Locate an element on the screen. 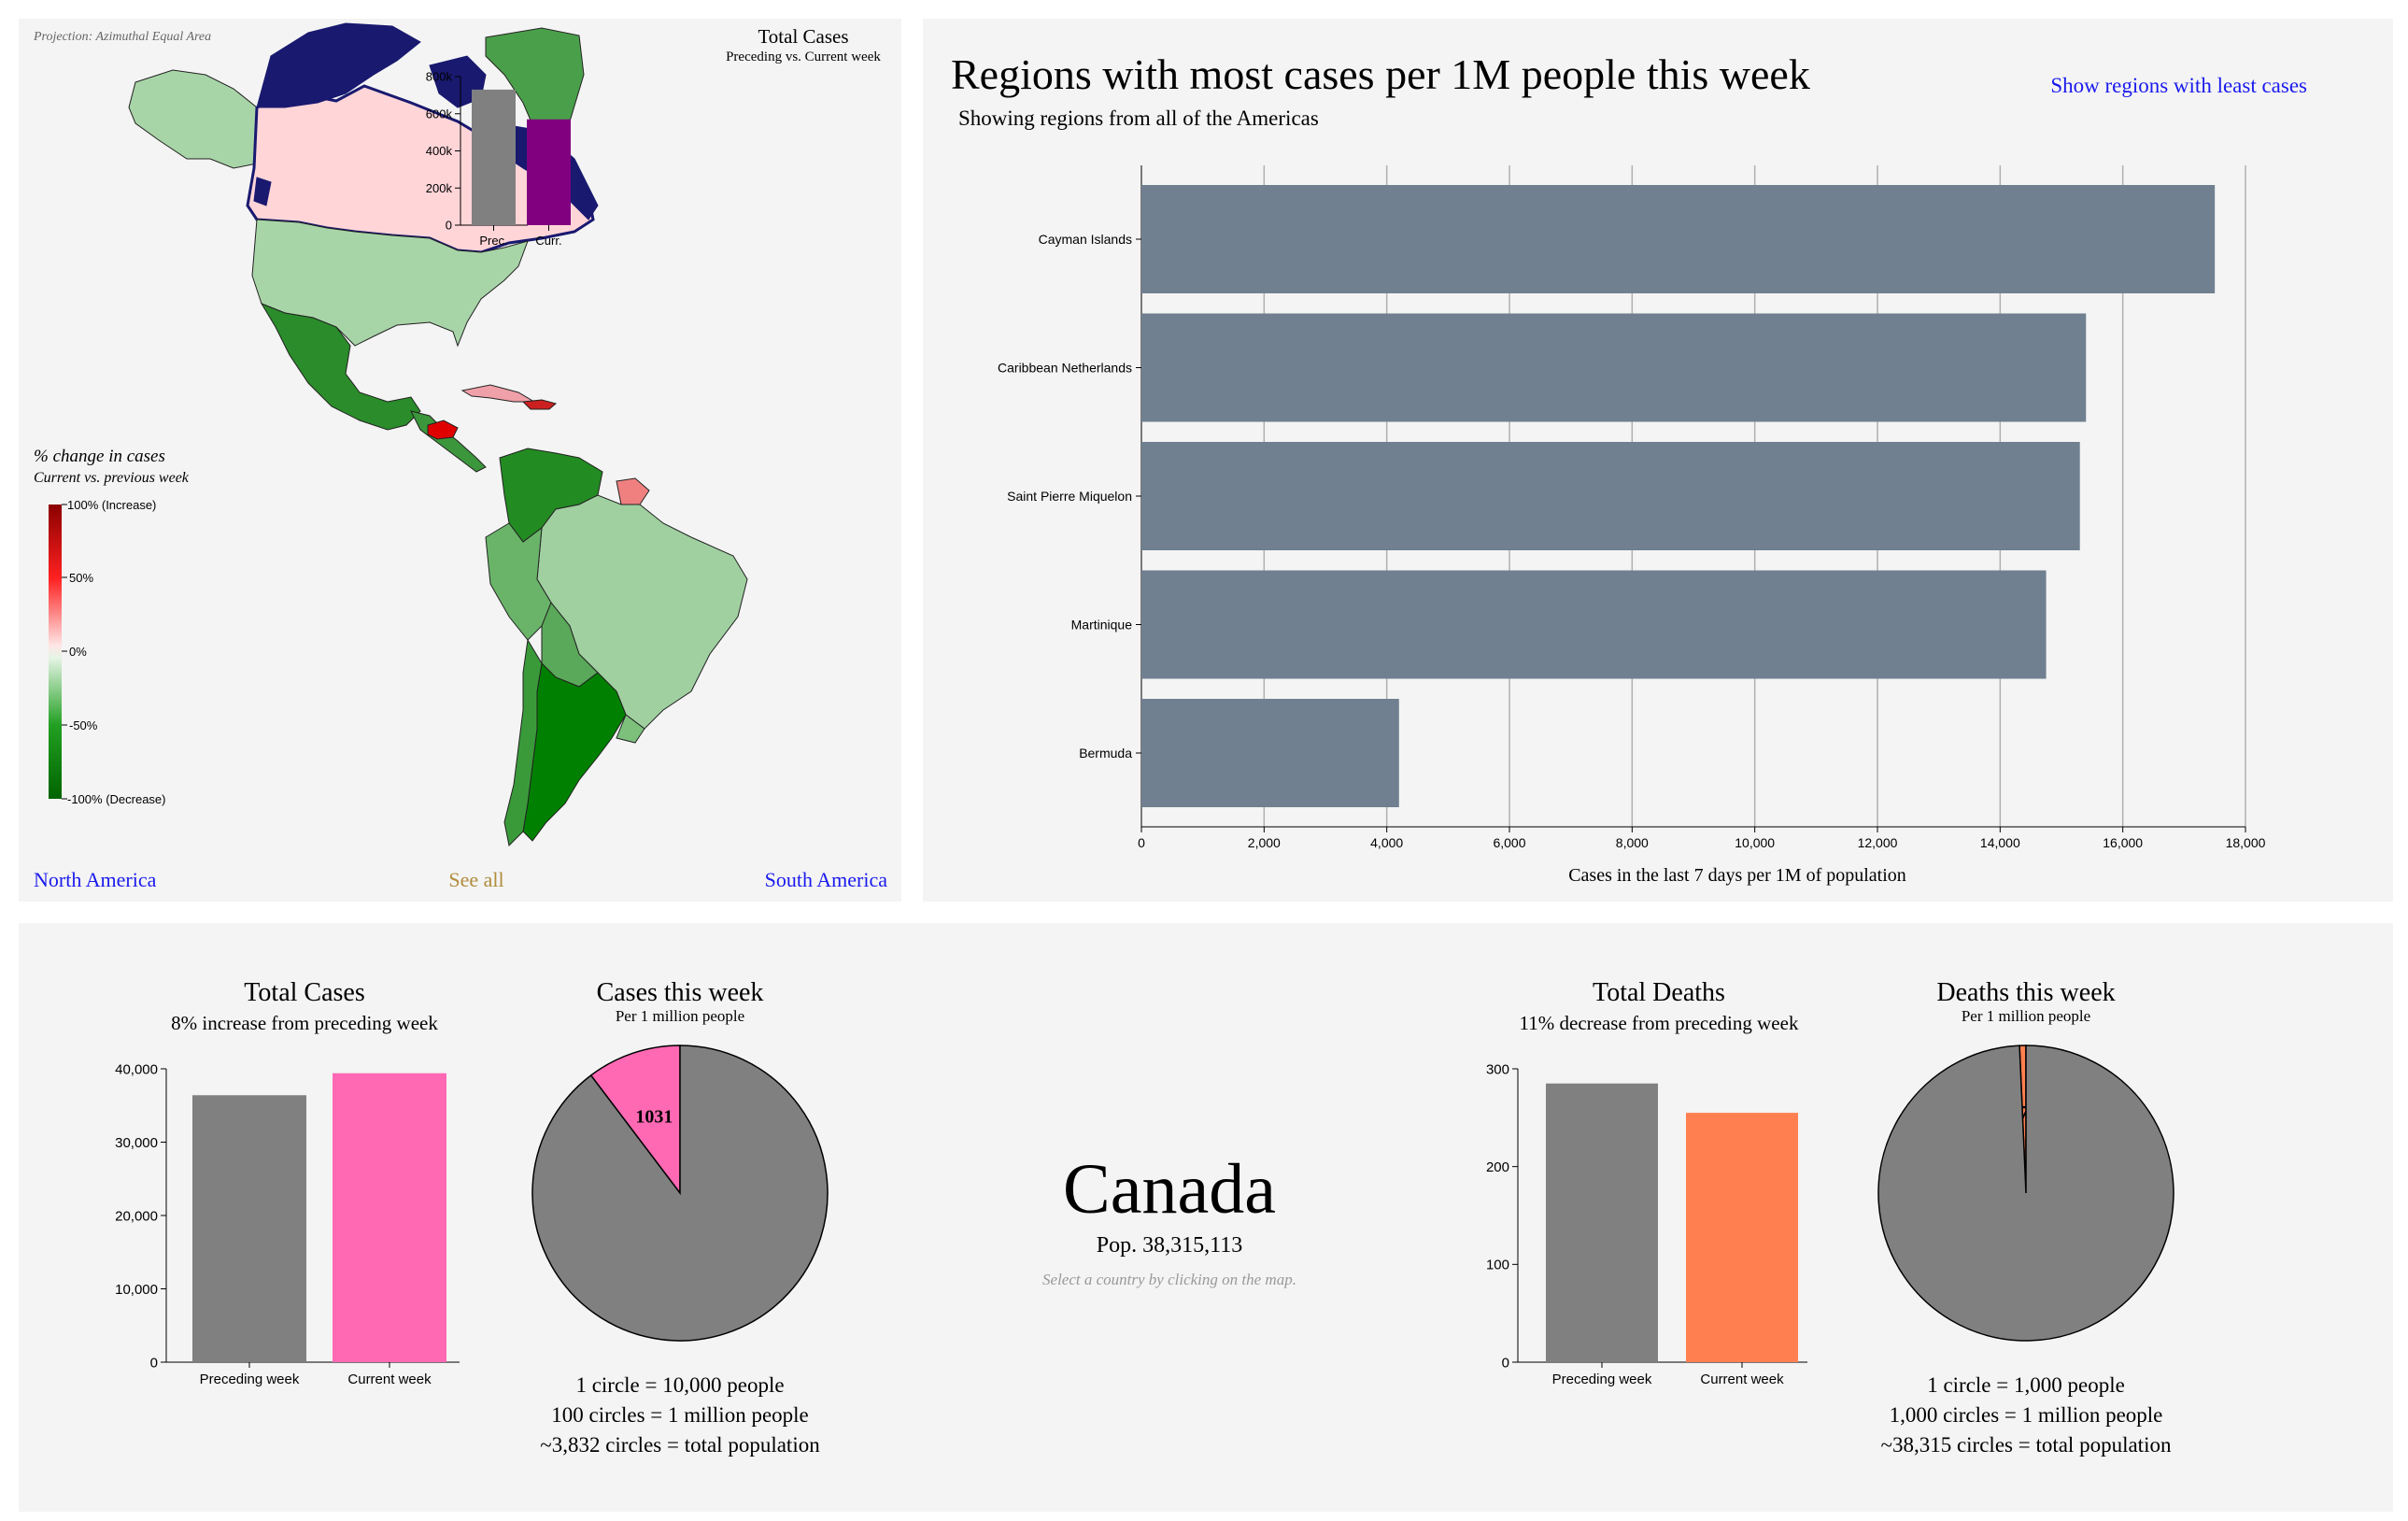 The image size is (2408, 1521). cases-legend-line-2: 100 circles = 1 million people is located at coordinates (680, 1415).